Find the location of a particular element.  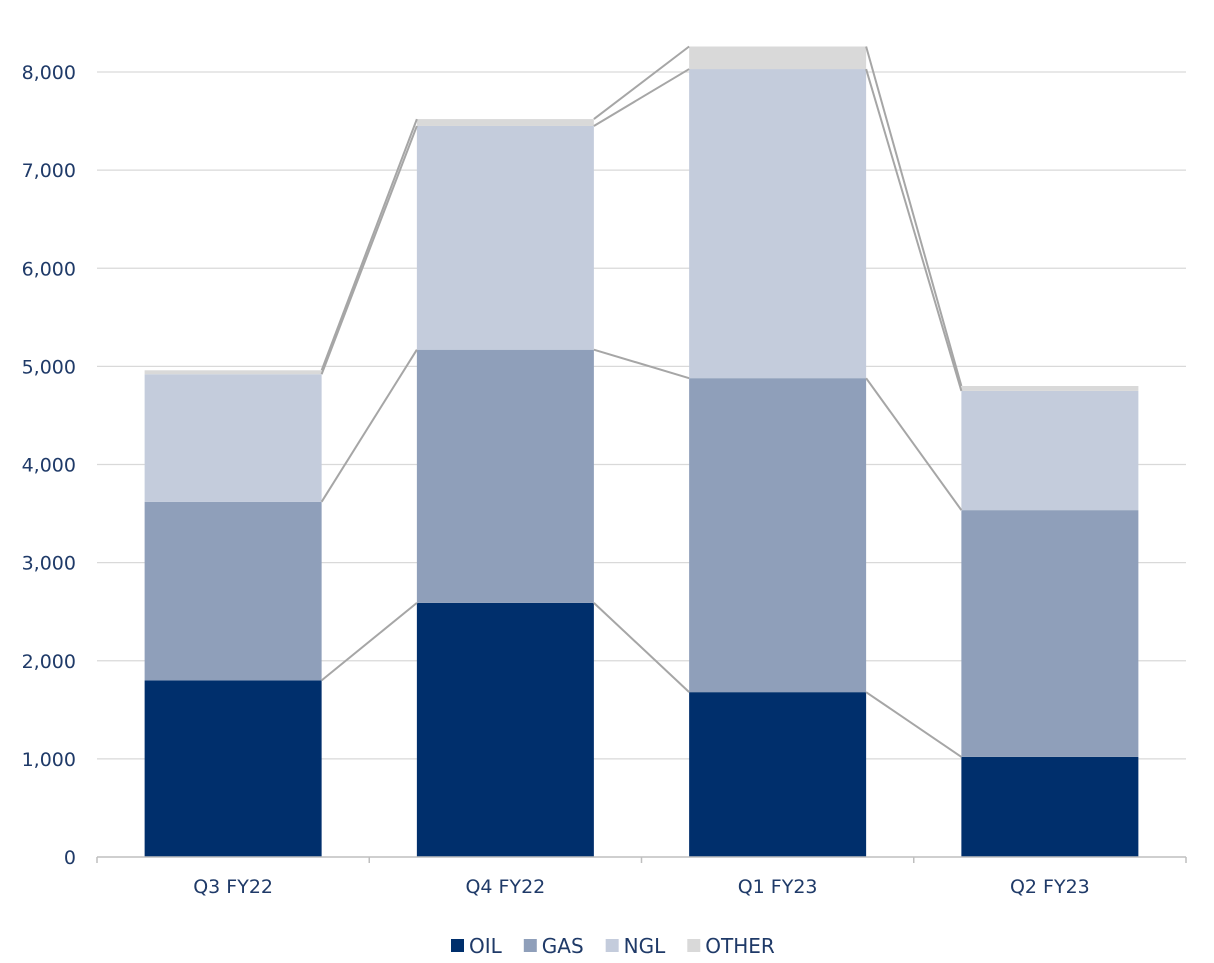

bar-oil-q3-fy22 is located at coordinates (233, 768).